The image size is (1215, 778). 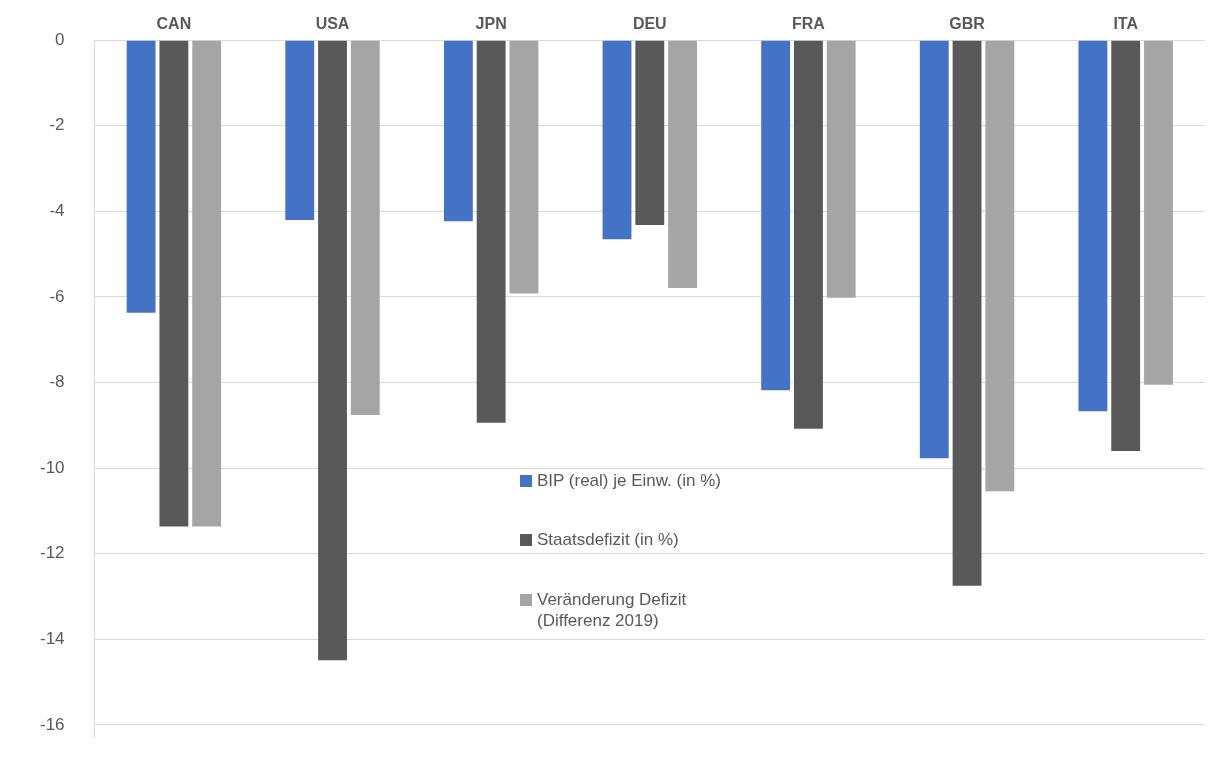 What do you see at coordinates (808, 24) in the screenshot?
I see `x-tick-label: FRA` at bounding box center [808, 24].